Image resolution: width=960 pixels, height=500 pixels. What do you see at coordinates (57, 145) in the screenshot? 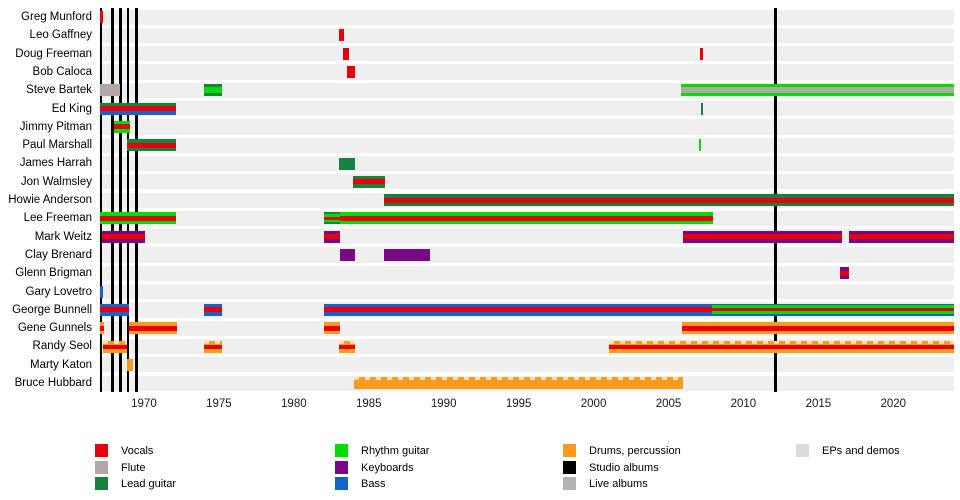
I see `member-label: Paul Marshall` at bounding box center [57, 145].